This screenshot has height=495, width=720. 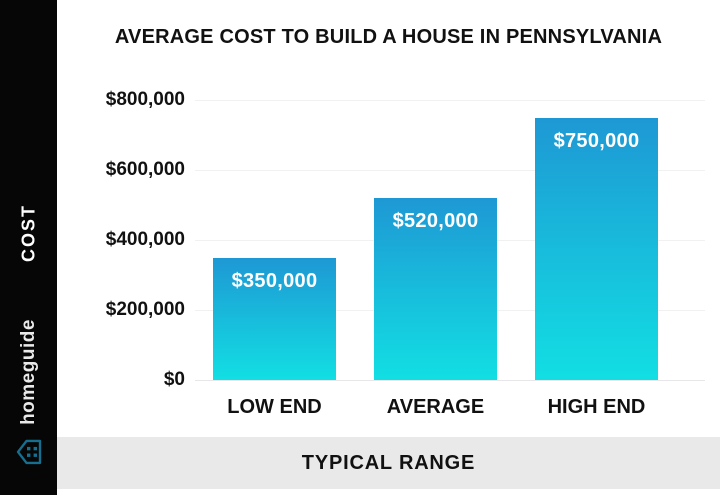 What do you see at coordinates (435, 407) in the screenshot?
I see `category-label-average: AVERAGE` at bounding box center [435, 407].